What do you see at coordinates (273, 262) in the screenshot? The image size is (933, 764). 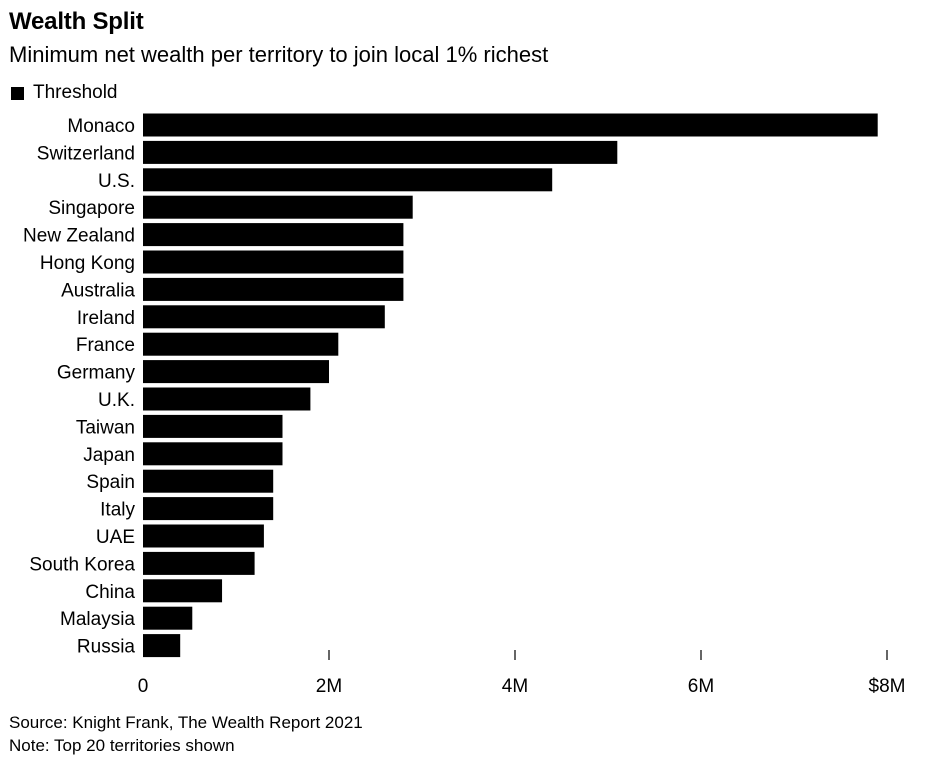 I see `bar-hong-kong` at bounding box center [273, 262].